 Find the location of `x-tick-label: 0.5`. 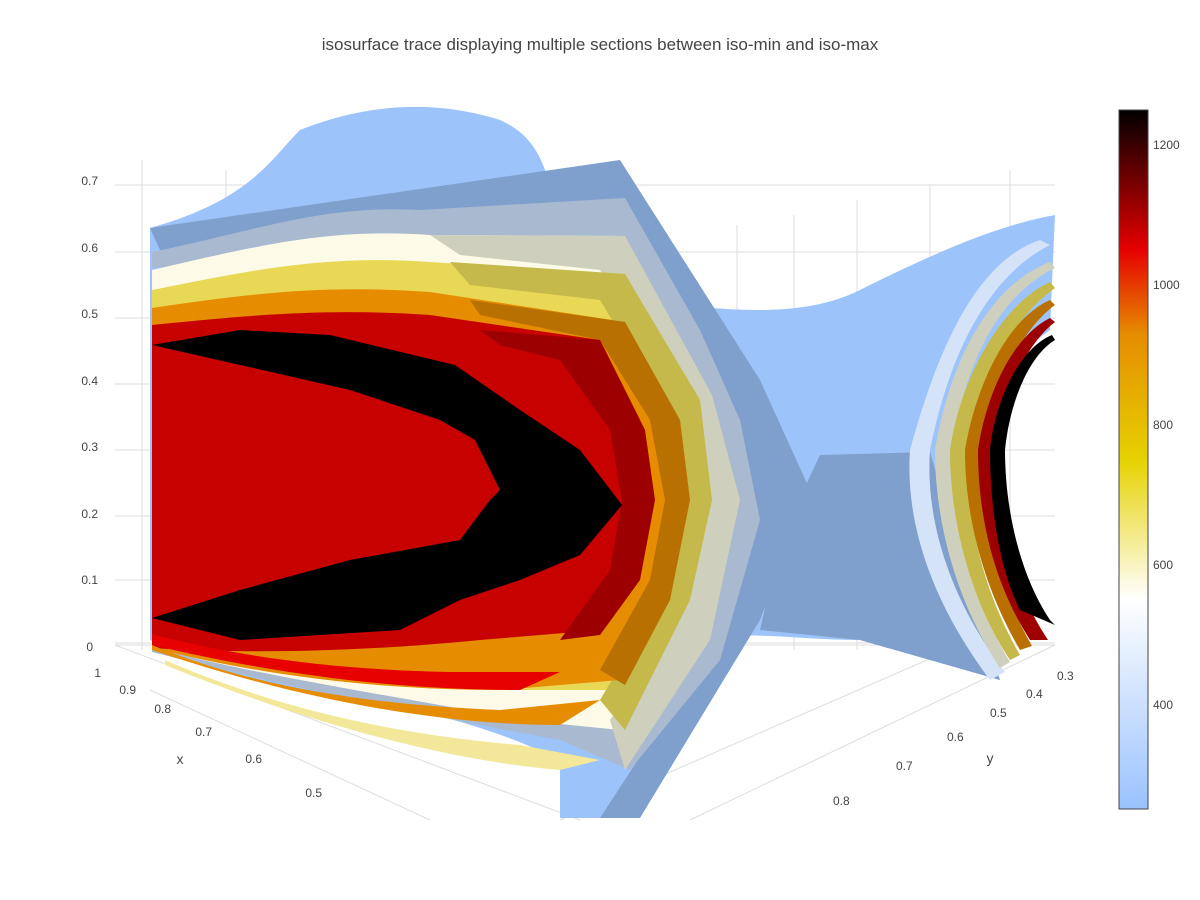

x-tick-label: 0.5 is located at coordinates (313, 793).